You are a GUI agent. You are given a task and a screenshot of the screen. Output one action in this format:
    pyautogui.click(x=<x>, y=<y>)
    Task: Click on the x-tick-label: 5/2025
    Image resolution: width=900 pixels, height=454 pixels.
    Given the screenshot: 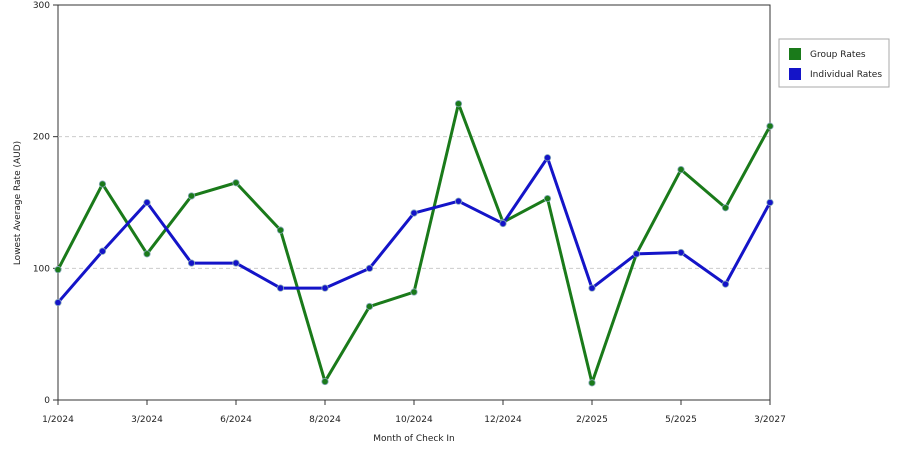 What is the action you would take?
    pyautogui.click(x=681, y=420)
    